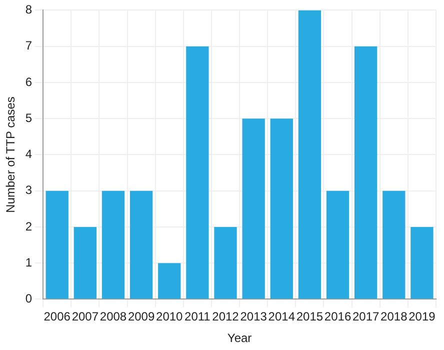 This screenshot has width=444, height=350. I want to click on y-tick-label: 0, so click(28, 299).